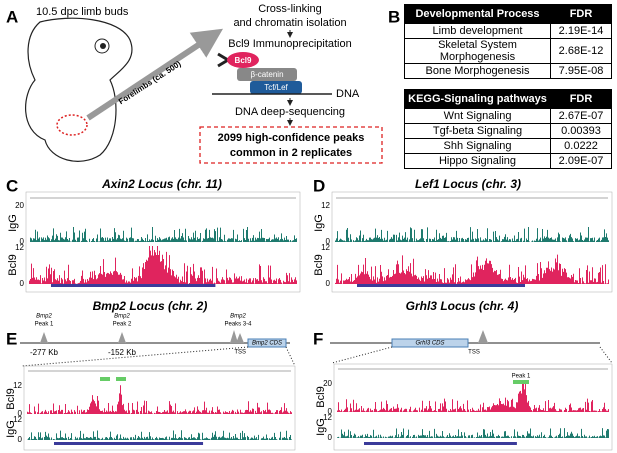  What do you see at coordinates (11, 338) in the screenshot?
I see `panel-label: E` at bounding box center [11, 338].